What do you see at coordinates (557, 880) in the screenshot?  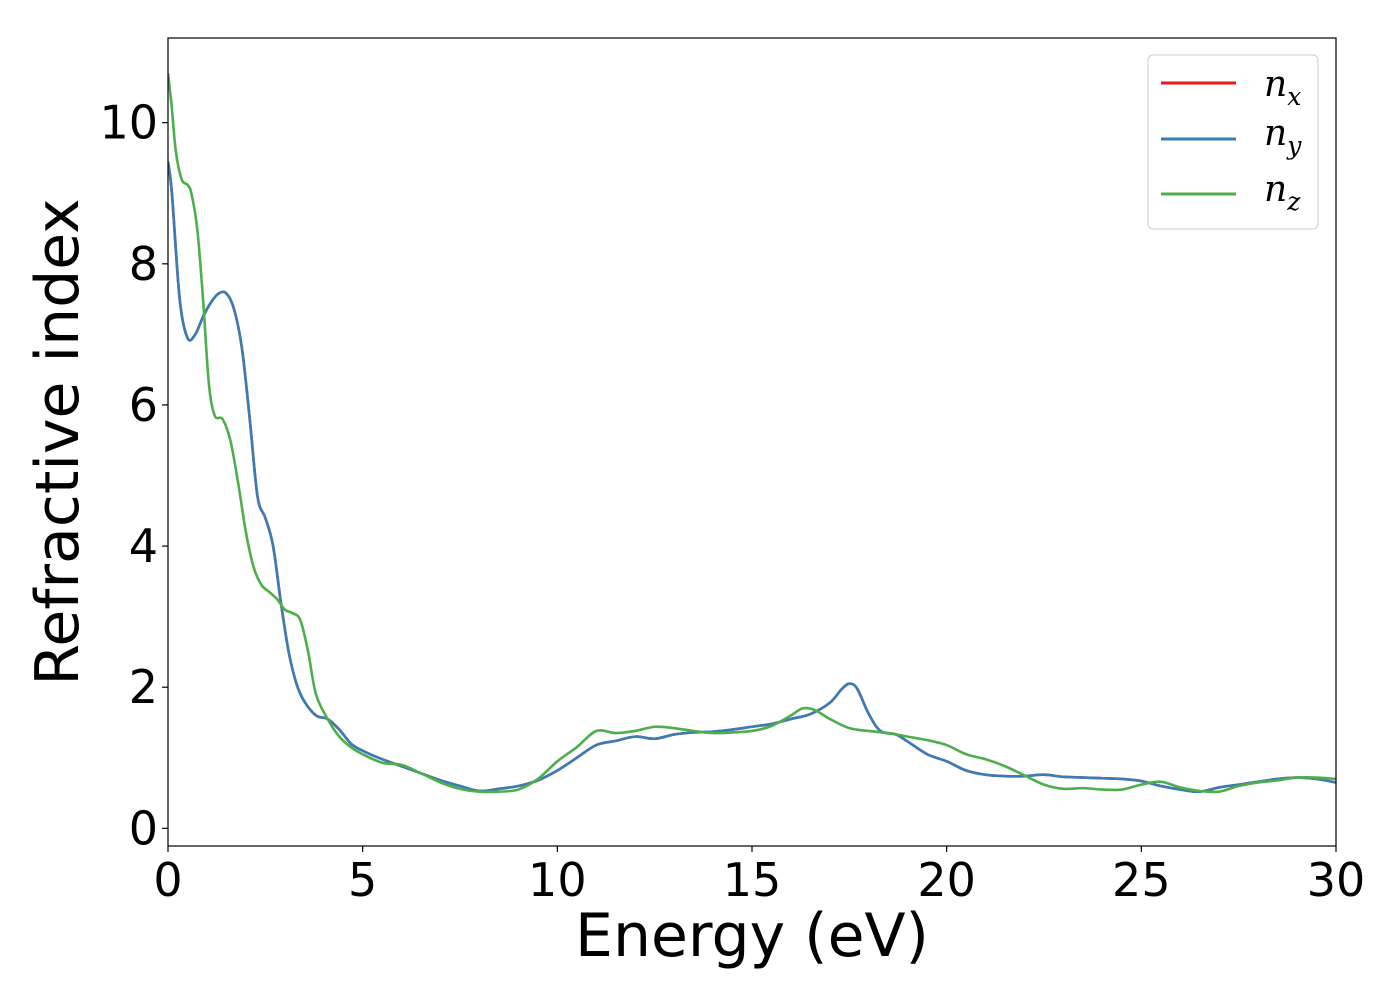 I see `x-tick-label: 10` at bounding box center [557, 880].